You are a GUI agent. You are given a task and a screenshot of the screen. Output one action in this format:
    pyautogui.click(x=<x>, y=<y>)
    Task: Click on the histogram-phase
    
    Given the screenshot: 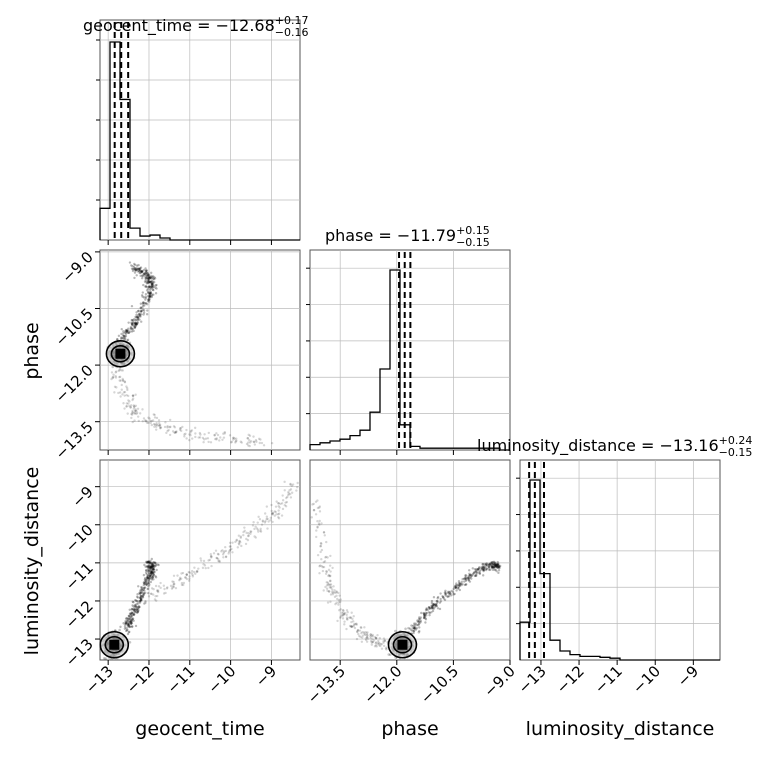 What is the action you would take?
    pyautogui.click(x=409, y=360)
    